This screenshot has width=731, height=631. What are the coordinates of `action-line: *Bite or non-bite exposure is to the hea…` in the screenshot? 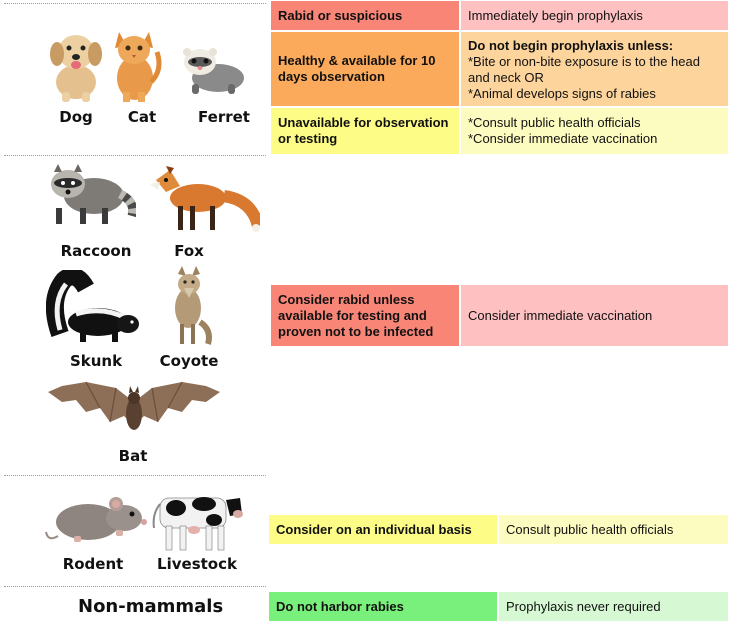 It's located at (584, 69).